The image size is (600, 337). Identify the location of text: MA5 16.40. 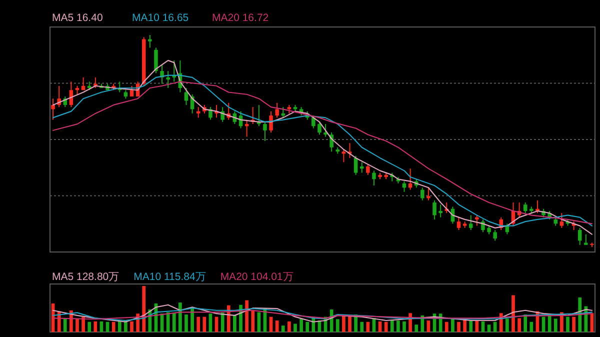
(77, 18).